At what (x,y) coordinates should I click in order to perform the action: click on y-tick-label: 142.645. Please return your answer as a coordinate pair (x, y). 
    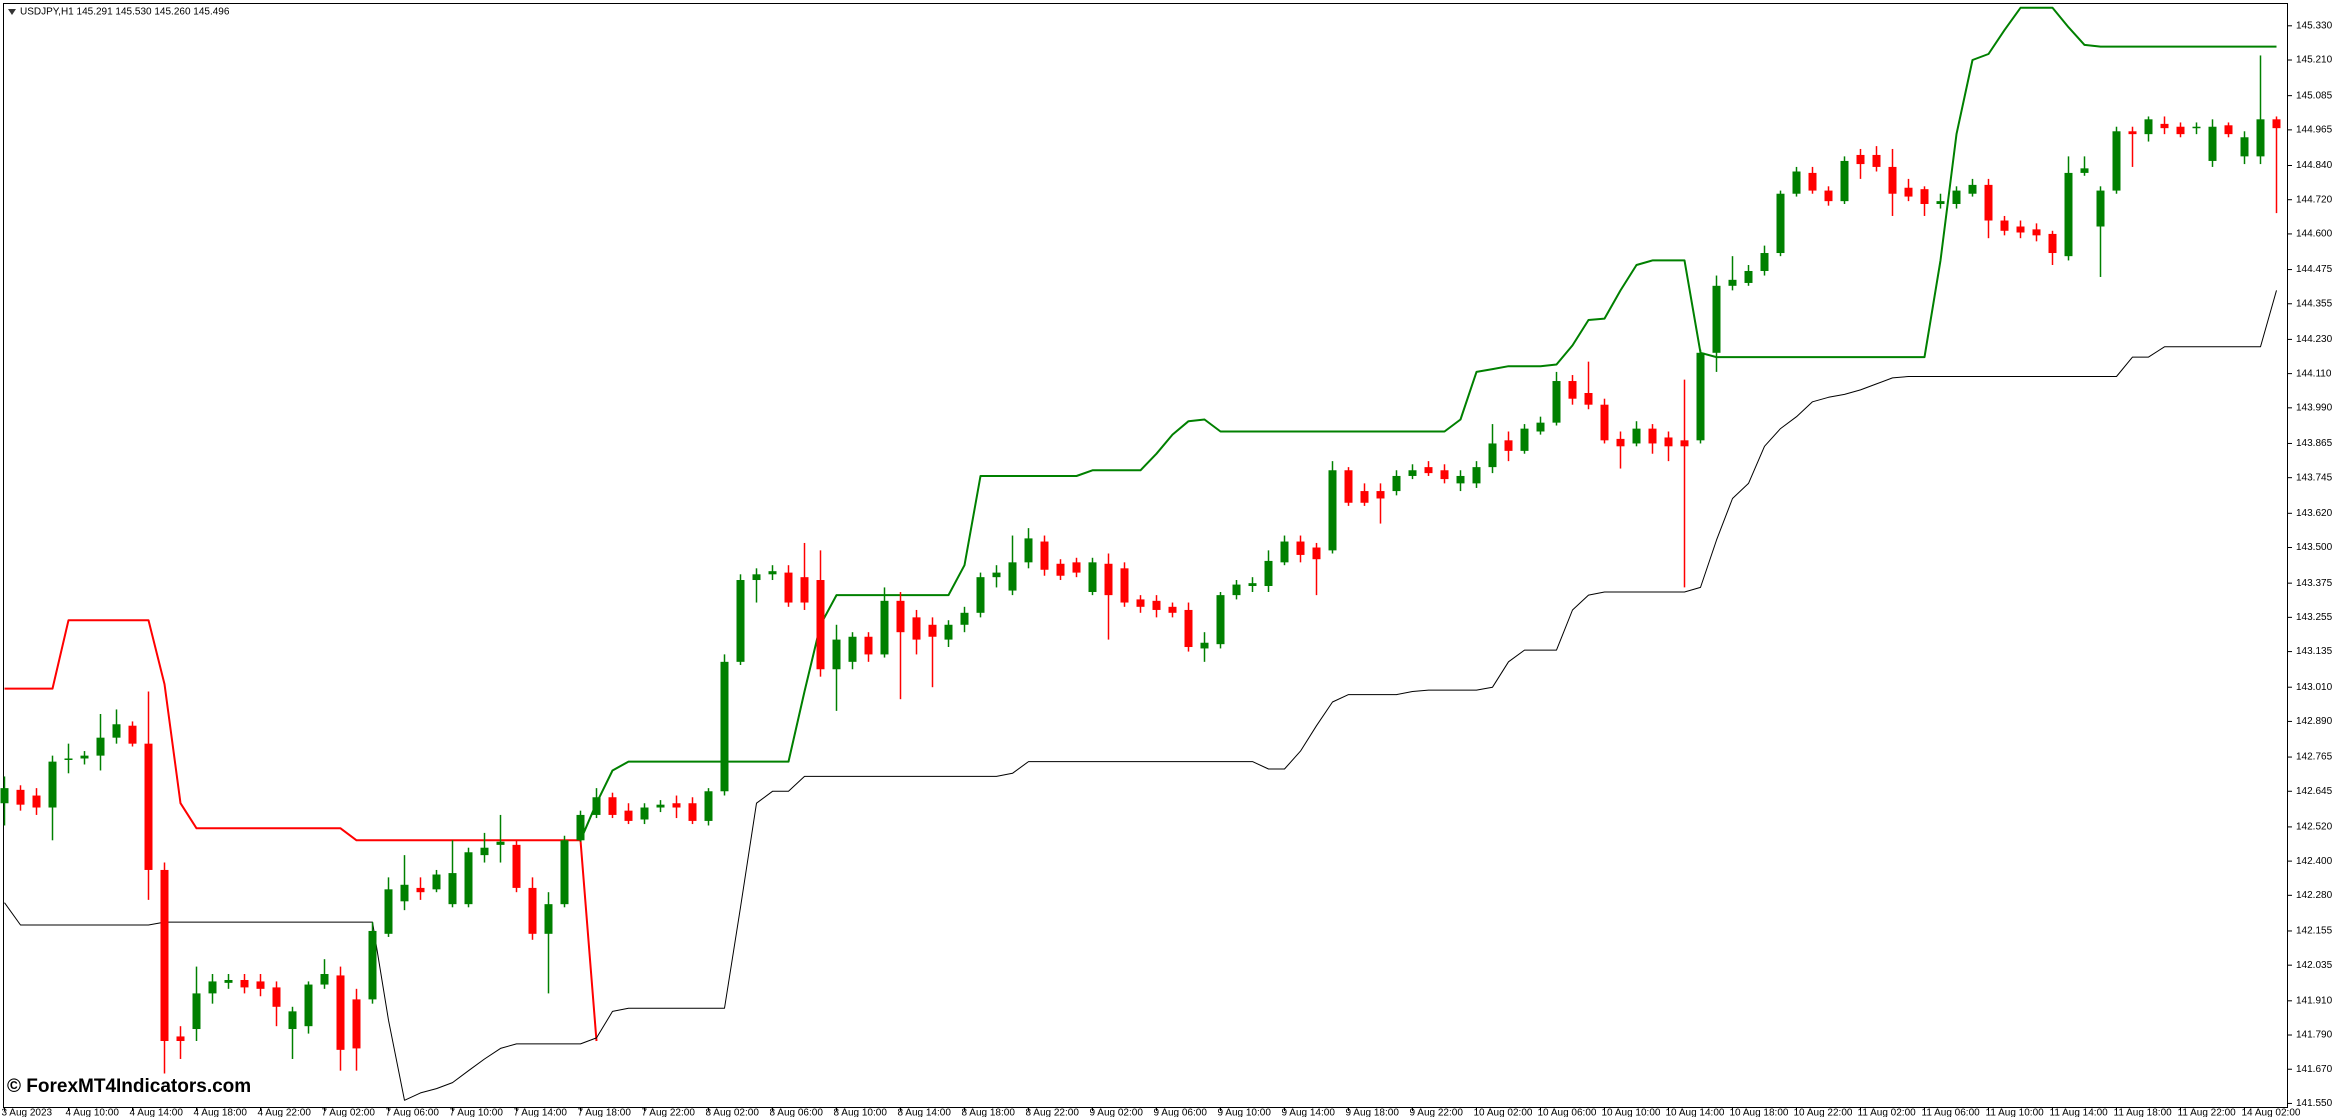
    Looking at the image, I should click on (2314, 791).